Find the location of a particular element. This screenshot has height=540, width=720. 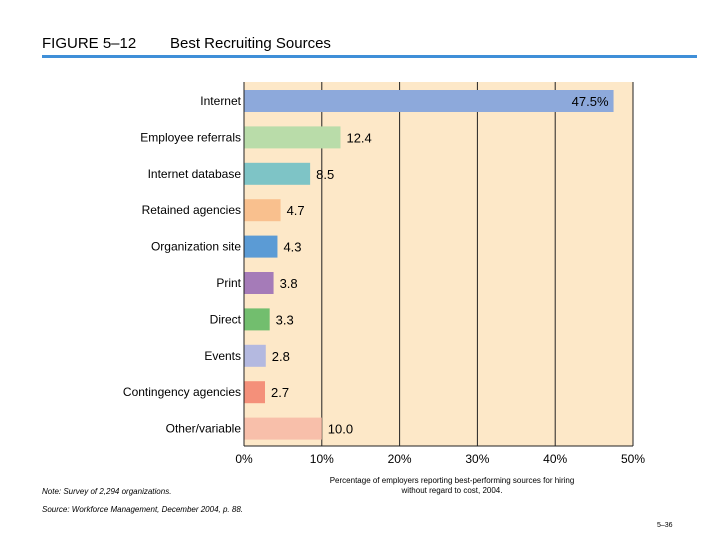

value-label: 47.5% is located at coordinates (590, 101).